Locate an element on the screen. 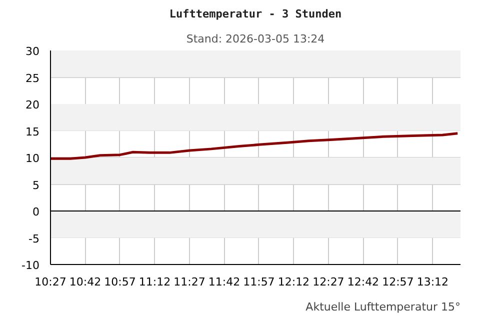 The width and height of the screenshot is (500, 320). x-tick-label: 12:12 is located at coordinates (294, 282).